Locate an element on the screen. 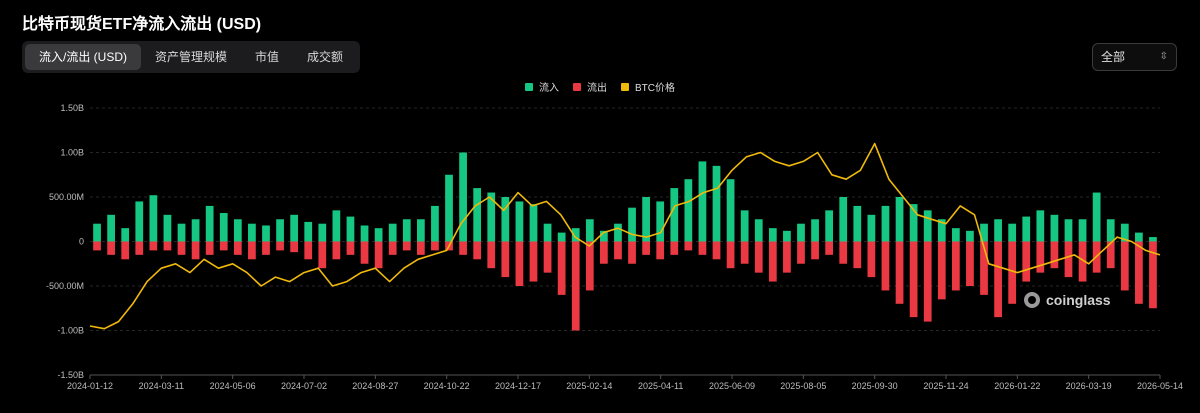  tab-volume: 成交额 is located at coordinates (325, 57).